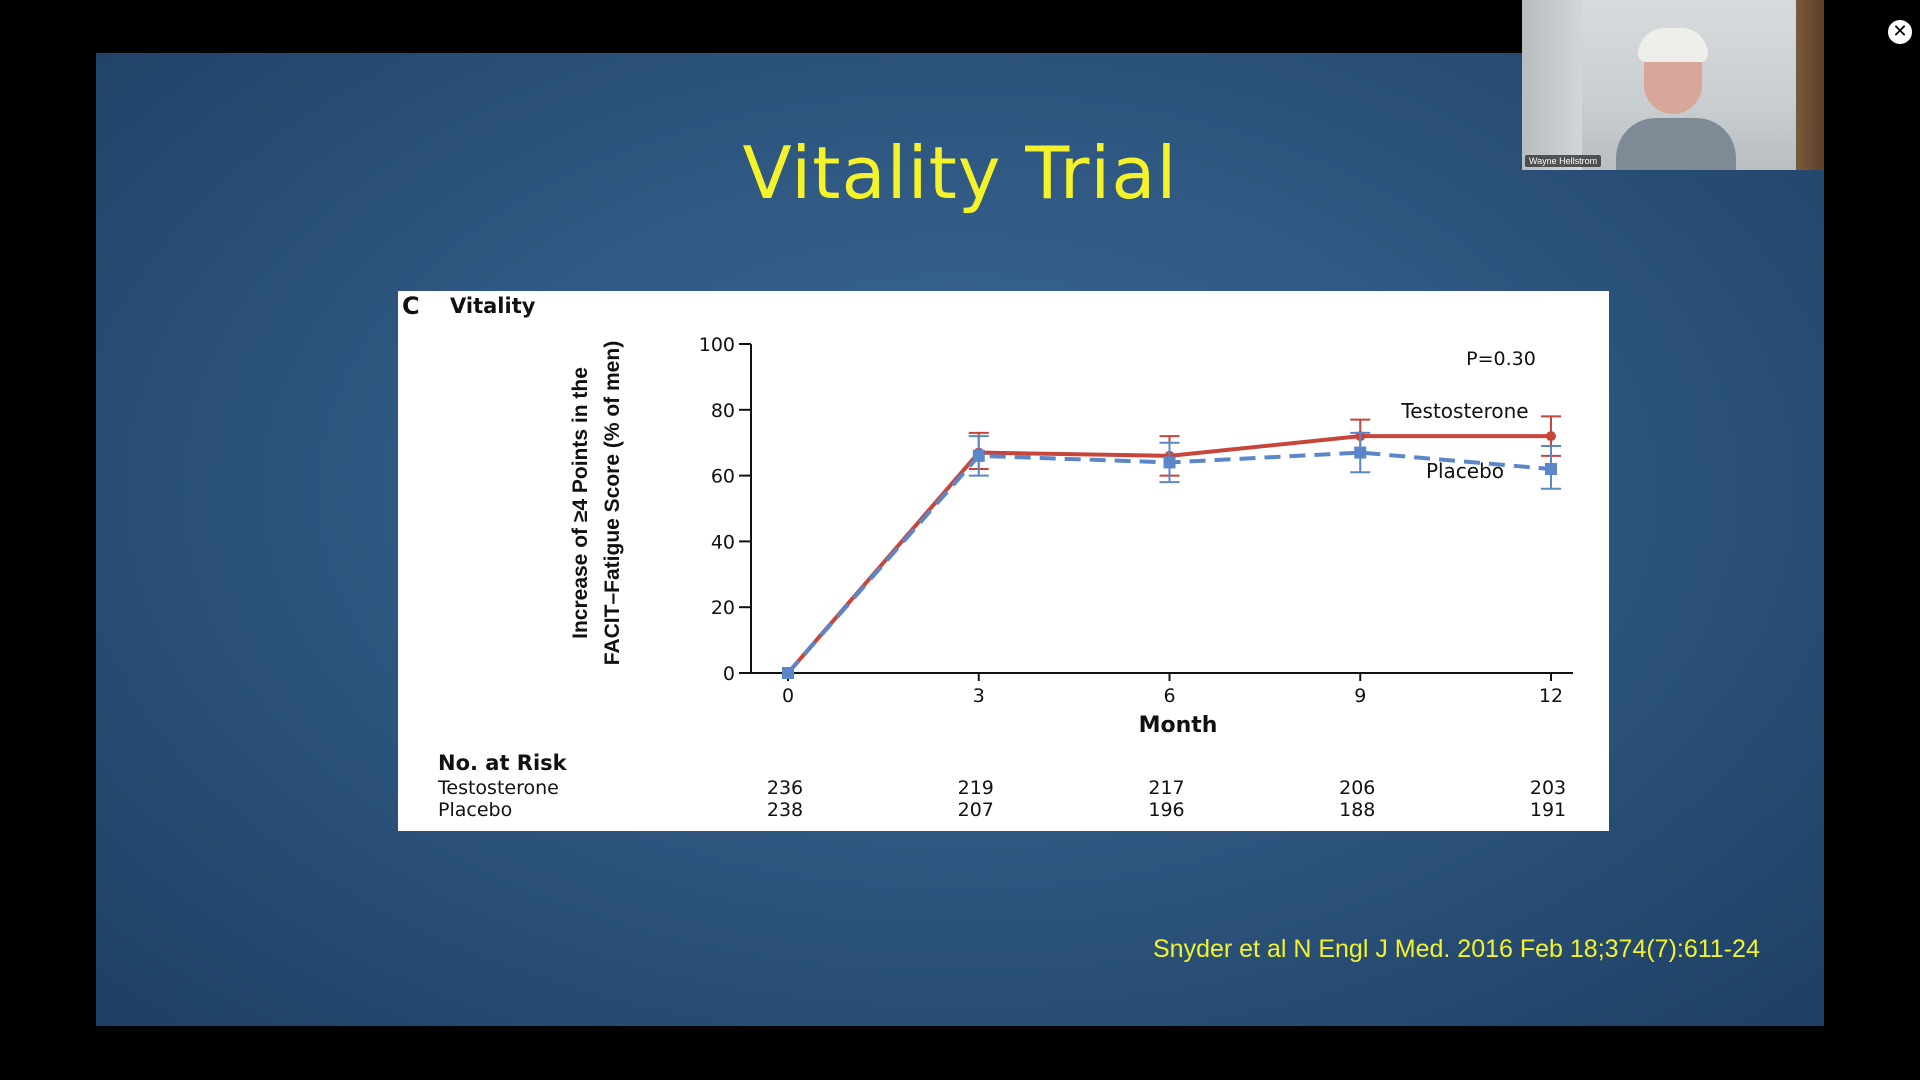  What do you see at coordinates (976, 788) in the screenshot?
I see `risk-table-cell: 219` at bounding box center [976, 788].